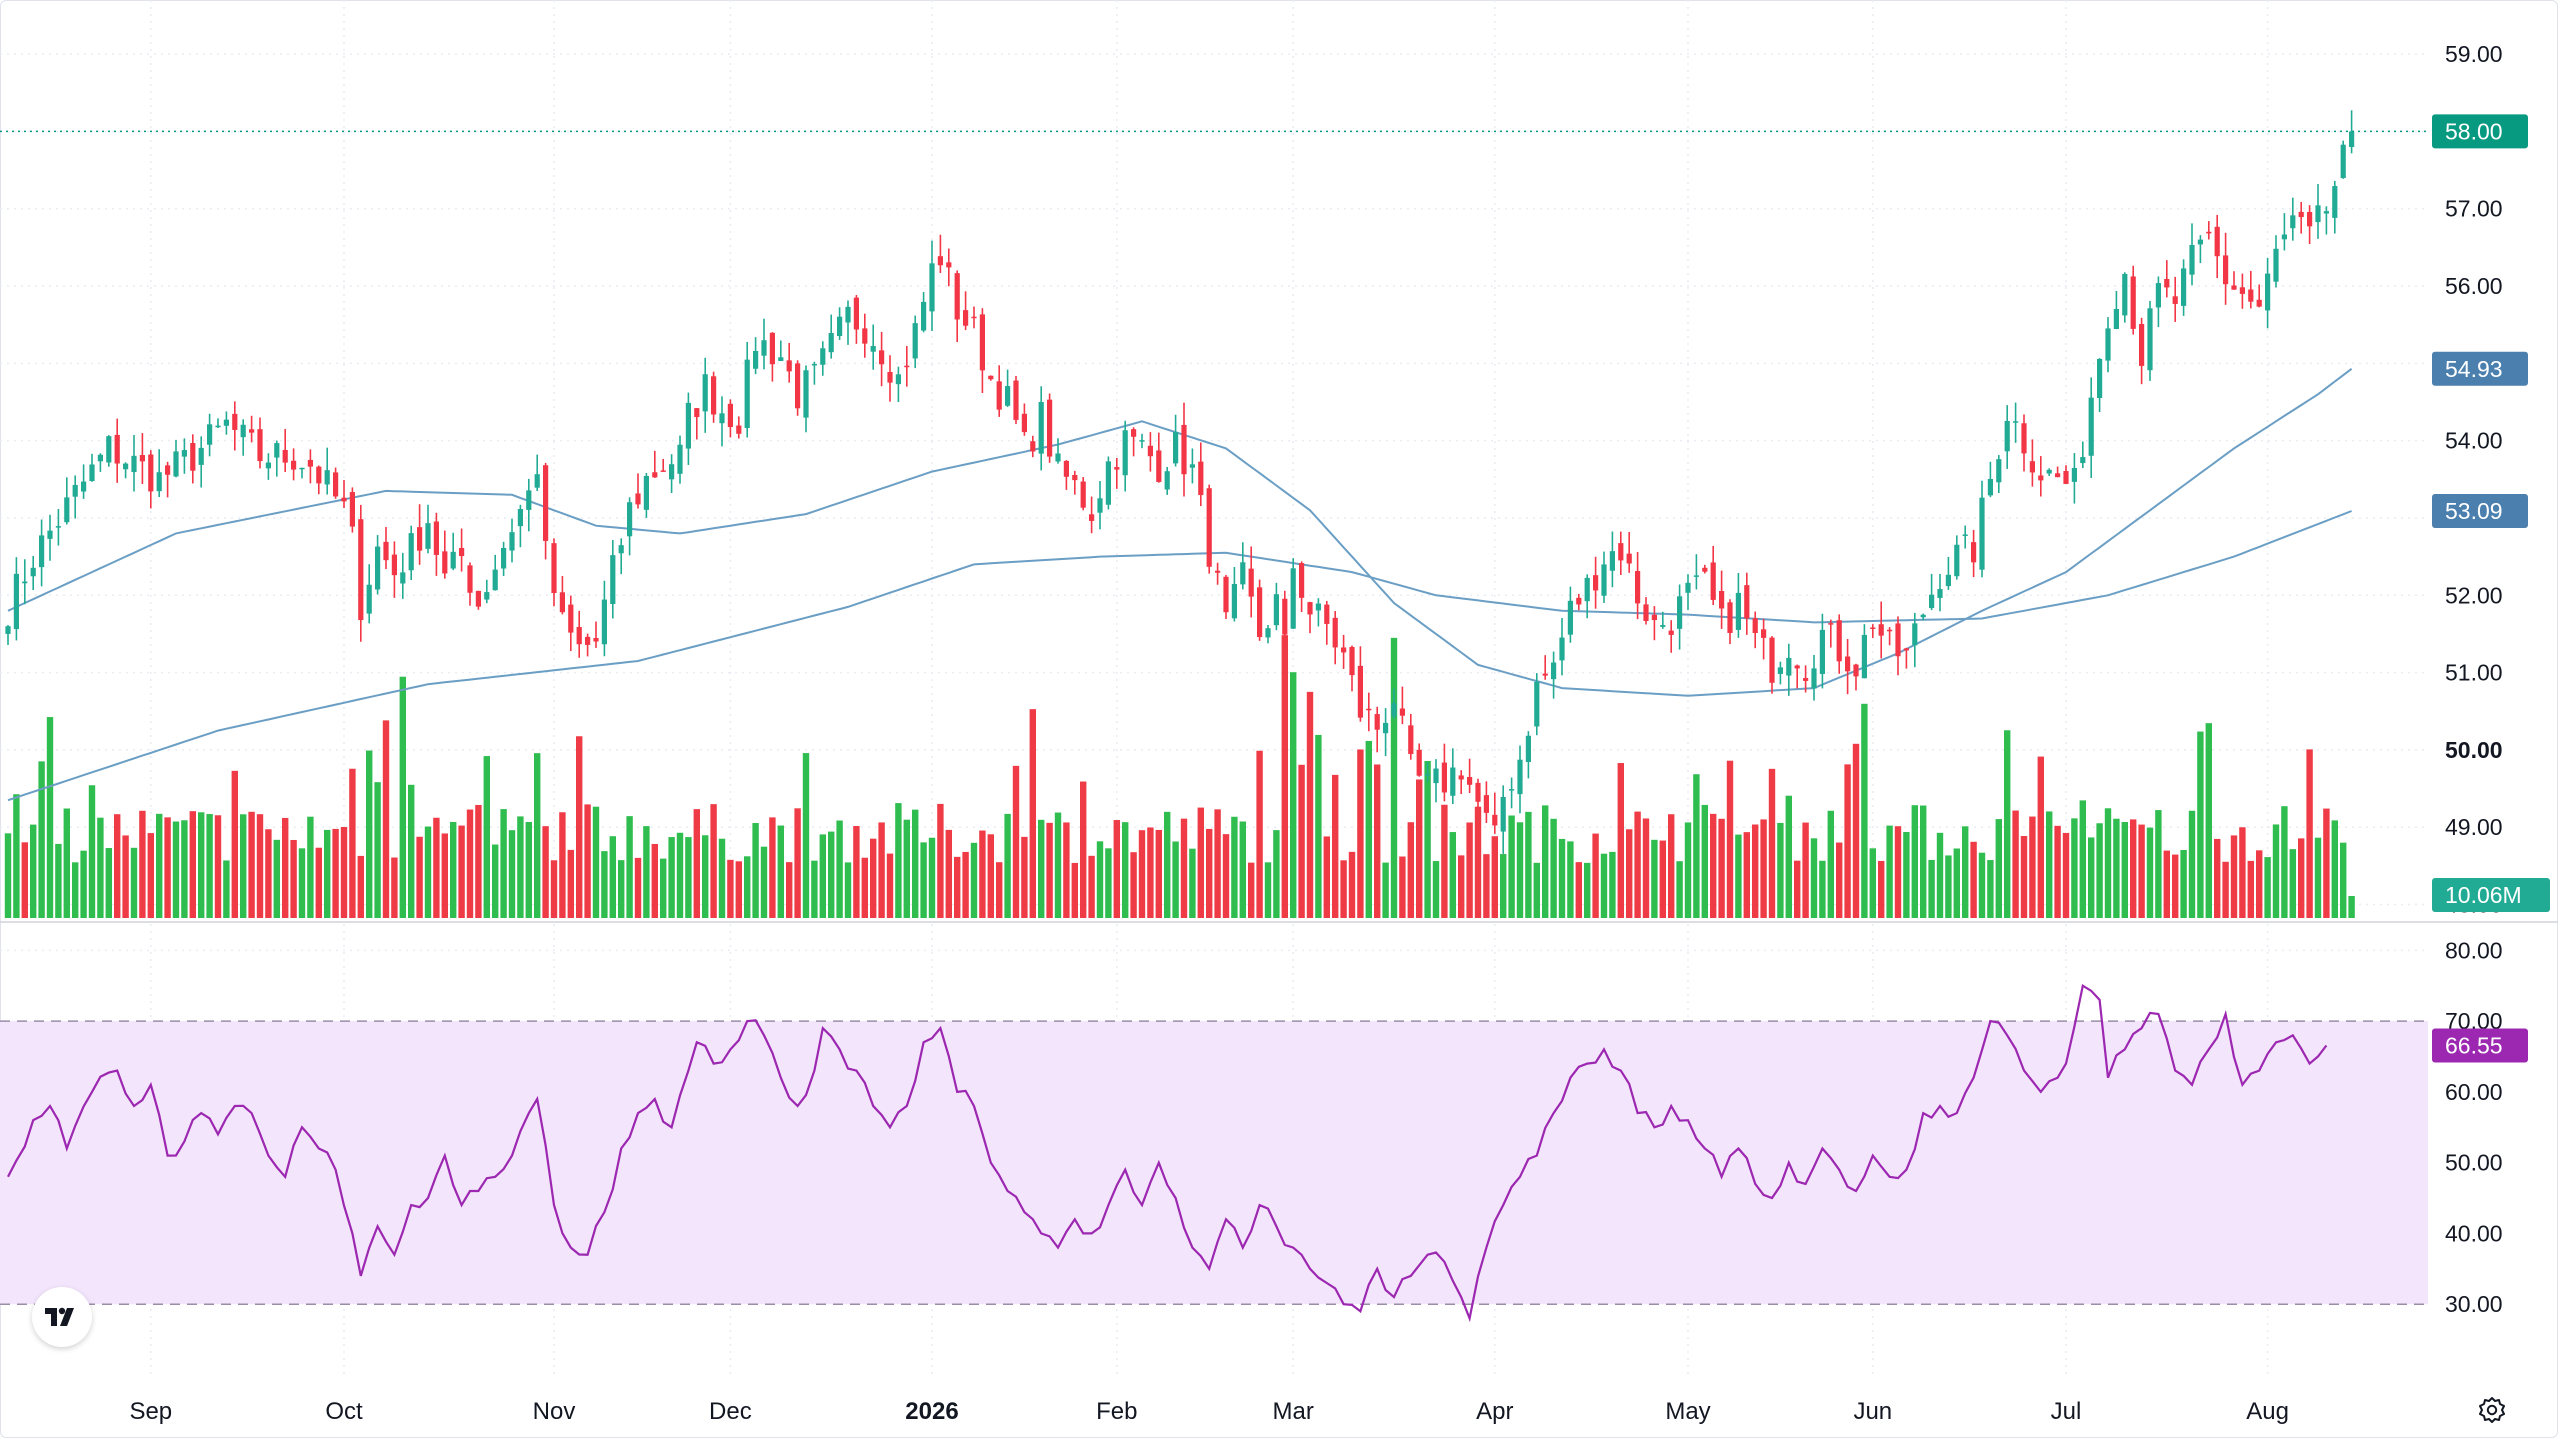 The height and width of the screenshot is (1440, 2560). Describe the element at coordinates (62, 1317) in the screenshot. I see `tradingview-logo-icon` at that location.